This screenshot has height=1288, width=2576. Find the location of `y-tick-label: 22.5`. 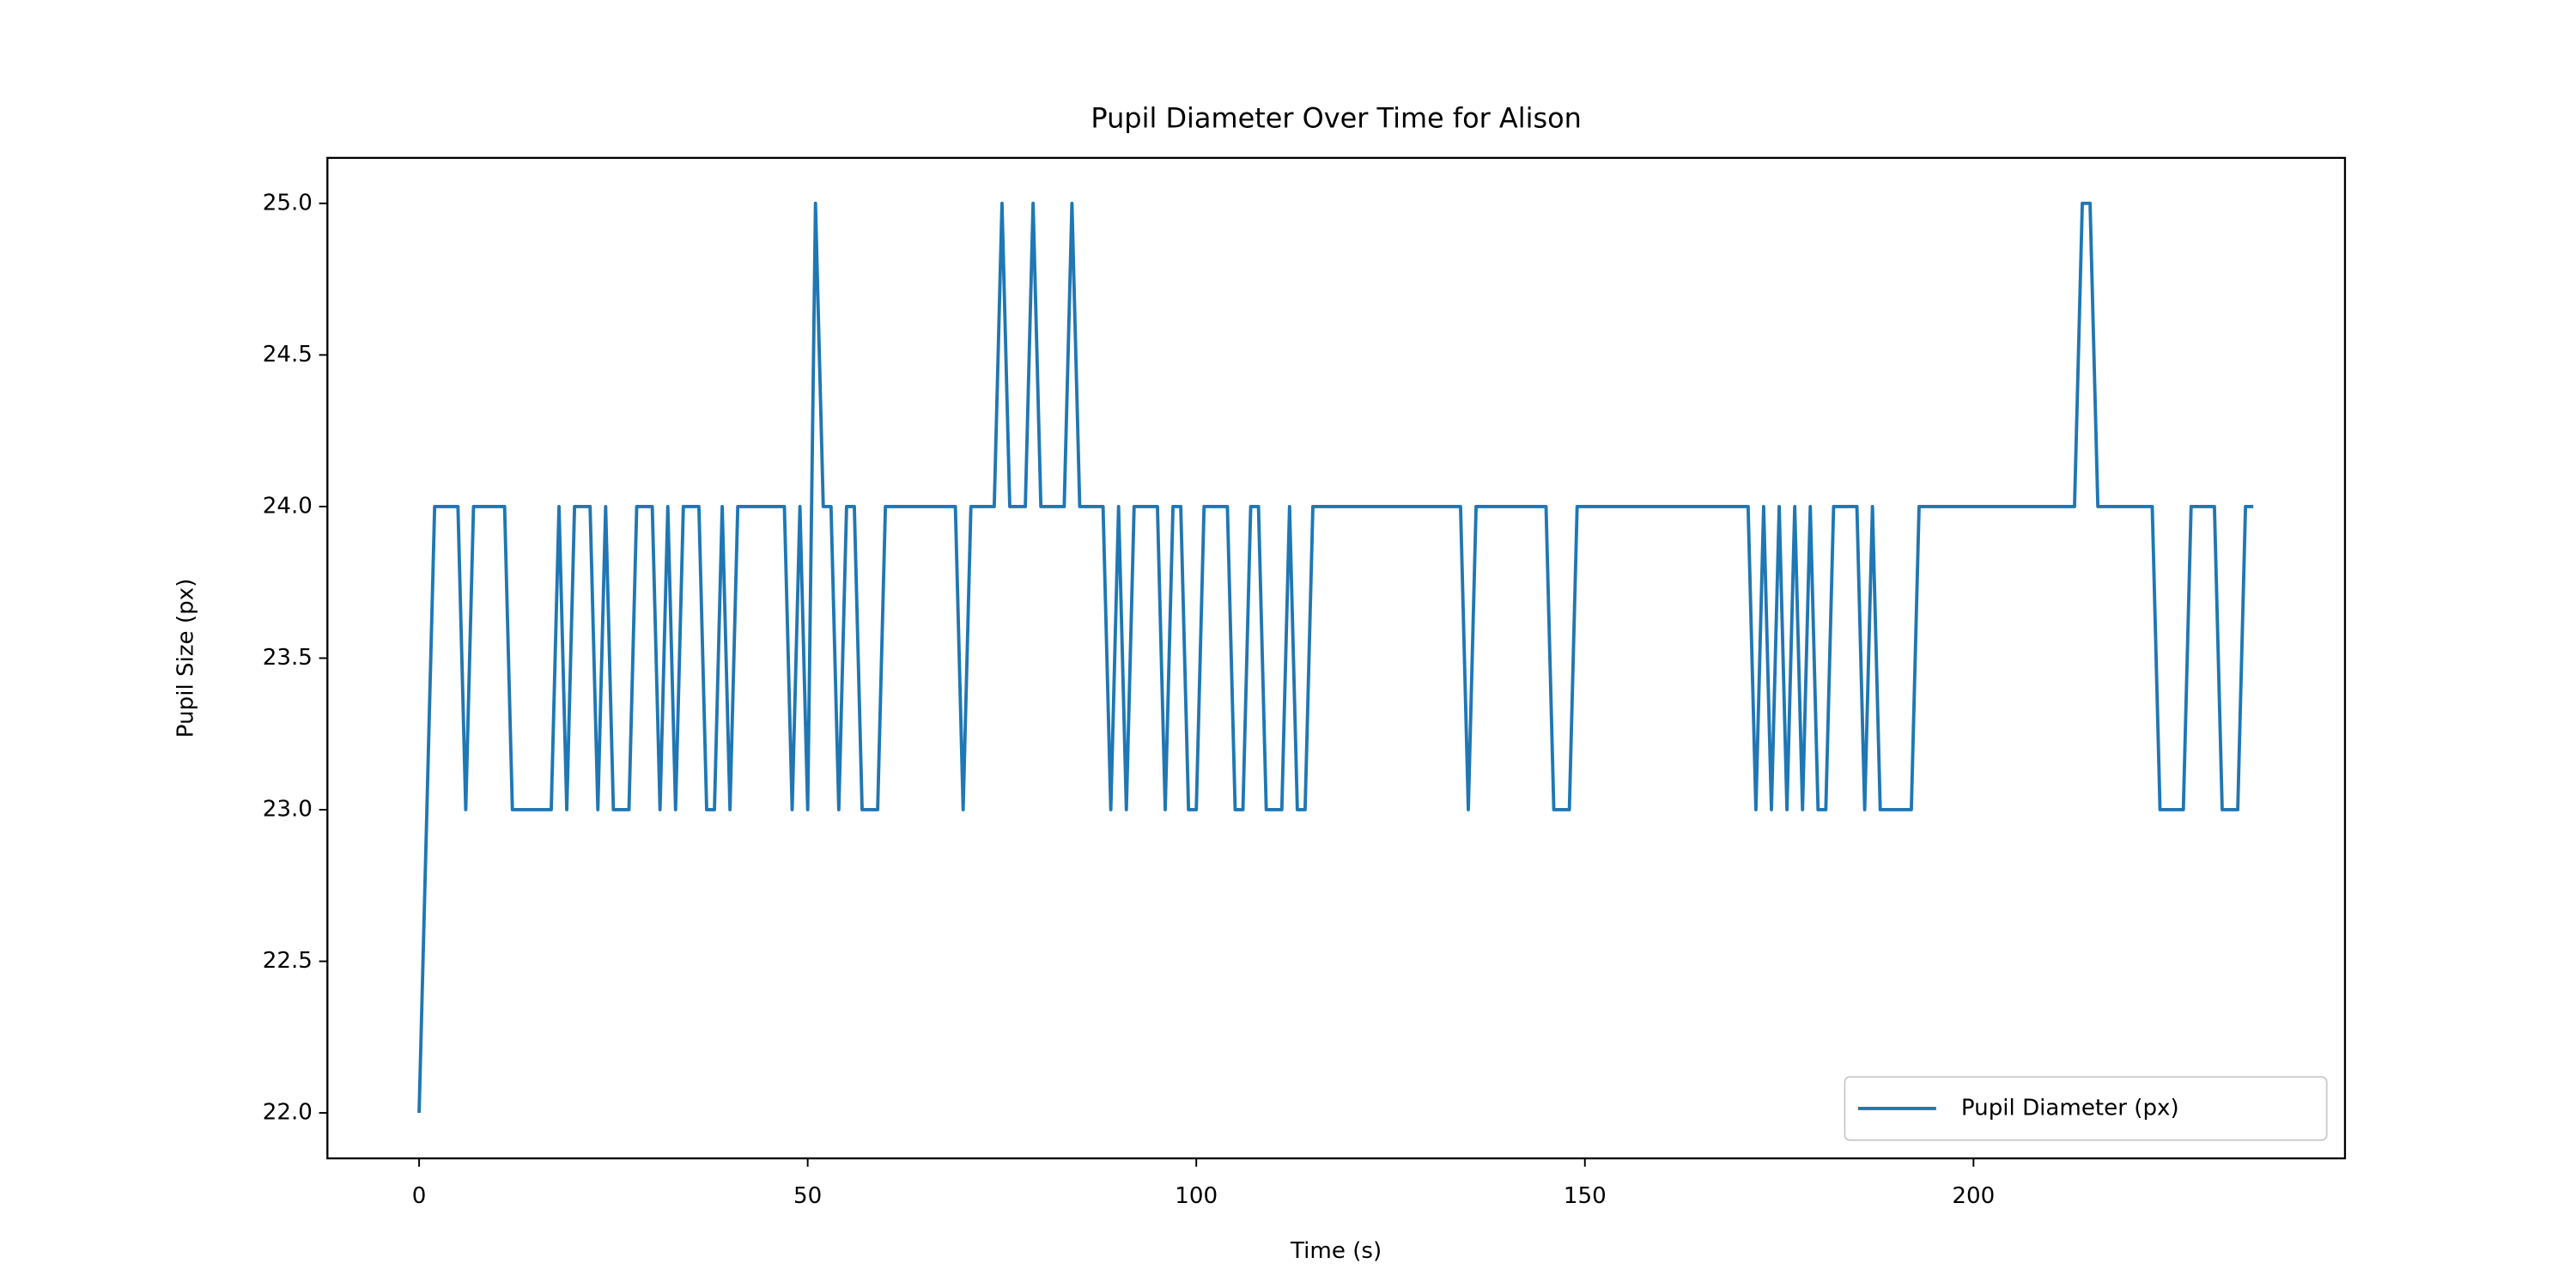

y-tick-label: 22.5 is located at coordinates (288, 961).